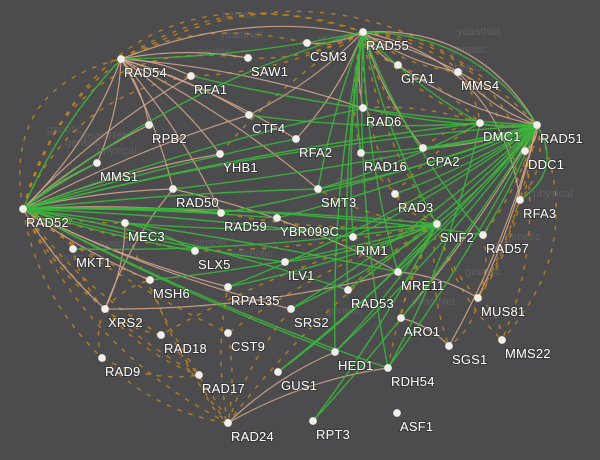  I want to click on node-rfa3, so click(520, 199).